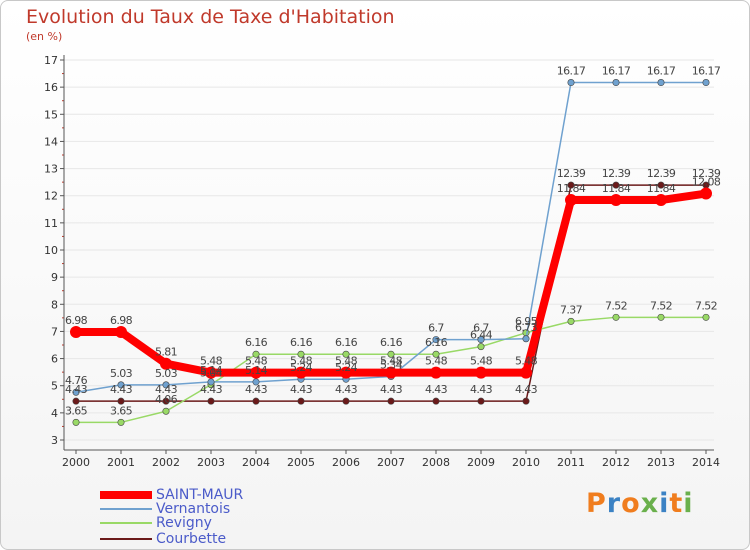  Describe the element at coordinates (436, 462) in the screenshot. I see `x-tick-label: 2008` at that location.